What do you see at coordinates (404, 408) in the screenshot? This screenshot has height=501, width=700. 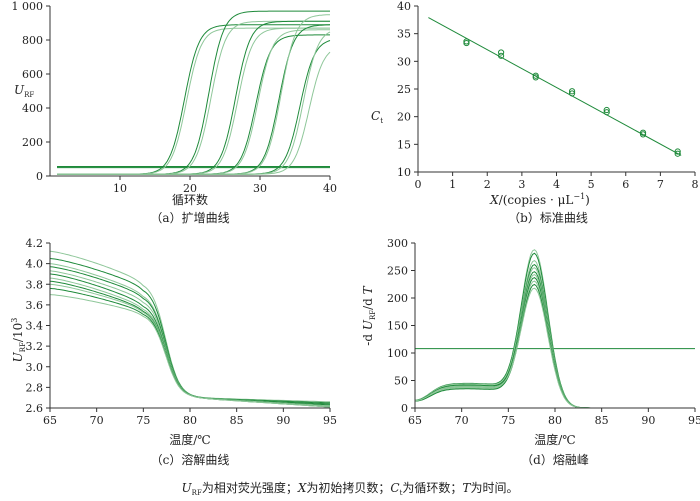 I see `melting-y-tick-label: 0` at bounding box center [404, 408].